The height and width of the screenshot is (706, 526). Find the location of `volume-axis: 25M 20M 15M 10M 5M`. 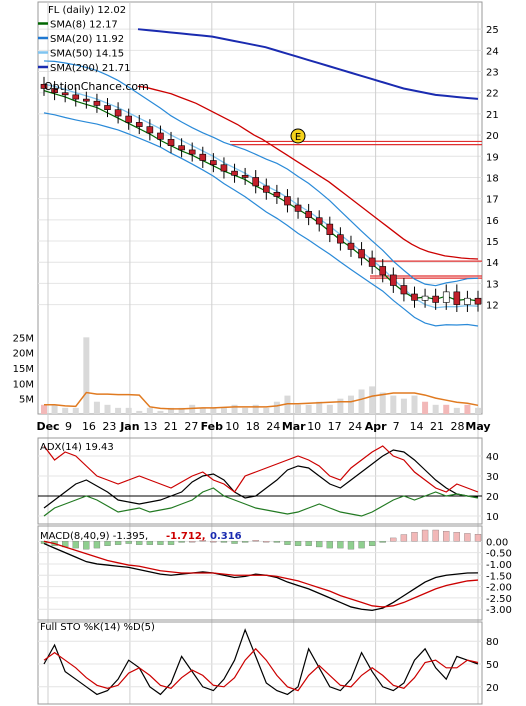

volume-axis: 25M 20M 15M 10M 5M is located at coordinates (23, 369).